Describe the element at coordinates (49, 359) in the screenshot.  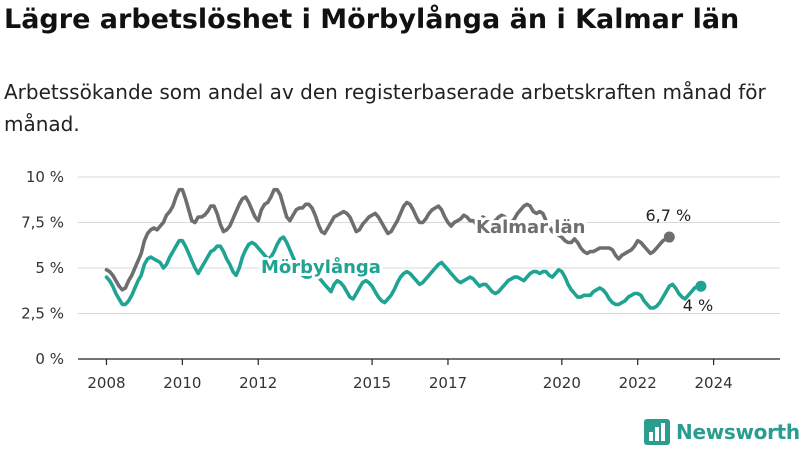
I see `y-tick-label: 0 %` at that location.